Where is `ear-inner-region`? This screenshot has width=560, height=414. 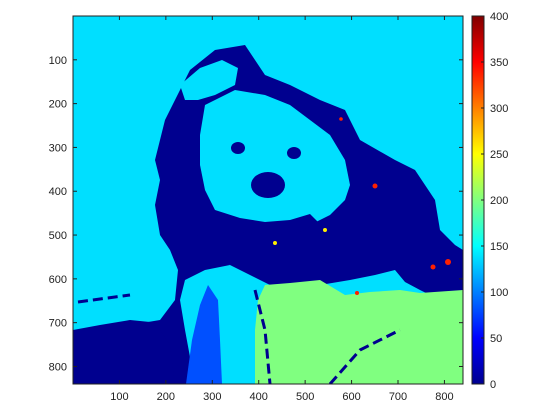
ear-inner-region is located at coordinates (209, 80).